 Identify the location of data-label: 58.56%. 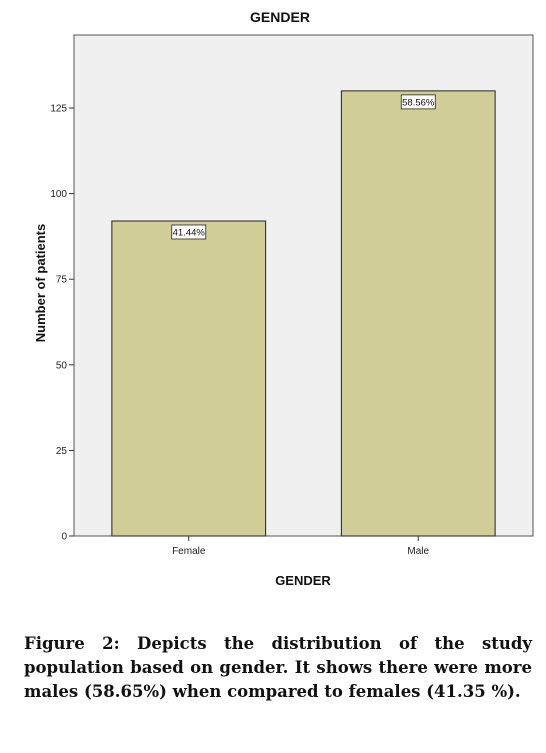
(418, 102).